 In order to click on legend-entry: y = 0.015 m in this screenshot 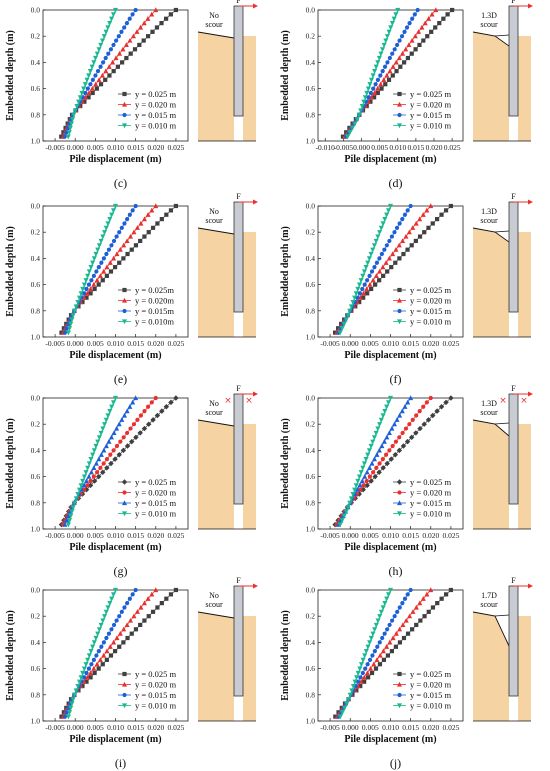, I will do `click(156, 115)`.